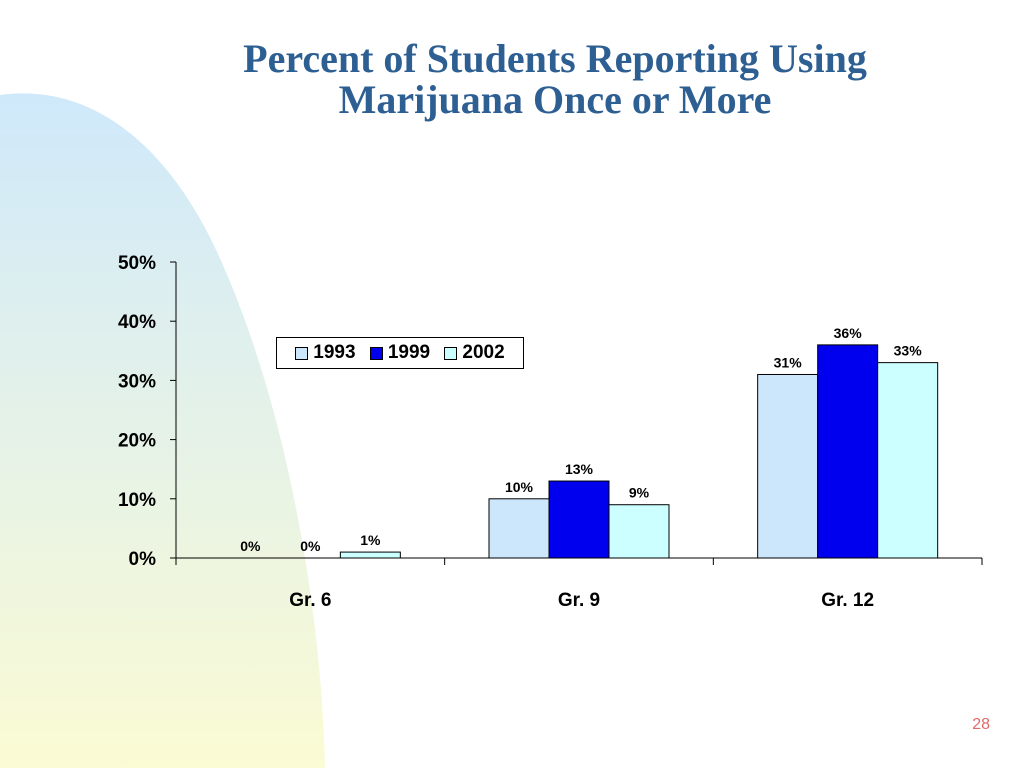 The width and height of the screenshot is (1024, 768). I want to click on bar-1999-gr9, so click(579, 519).